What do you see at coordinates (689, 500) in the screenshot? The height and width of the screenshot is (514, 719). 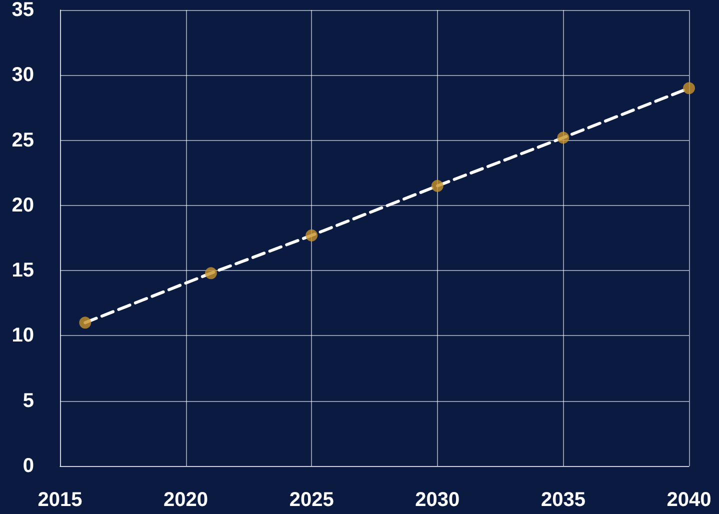 I see `x-tick-label: 2040` at bounding box center [689, 500].